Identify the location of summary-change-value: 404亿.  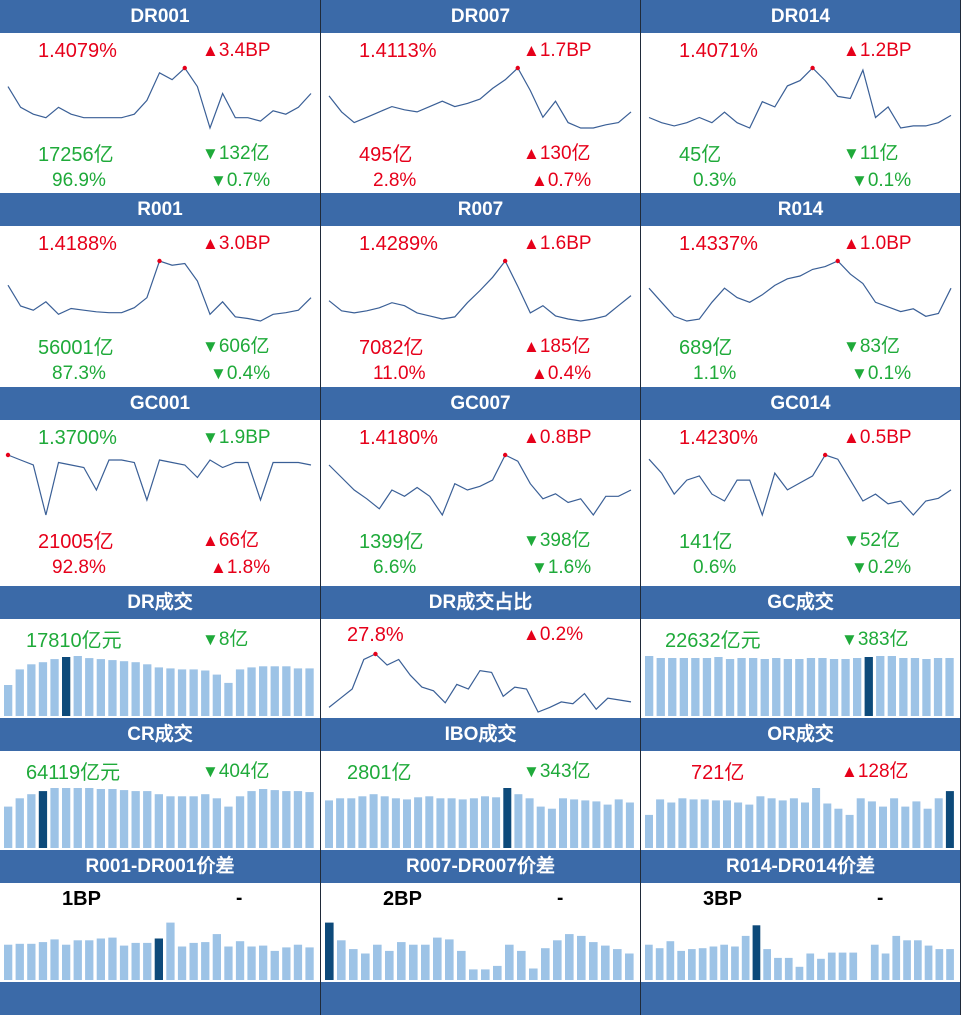
(244, 771).